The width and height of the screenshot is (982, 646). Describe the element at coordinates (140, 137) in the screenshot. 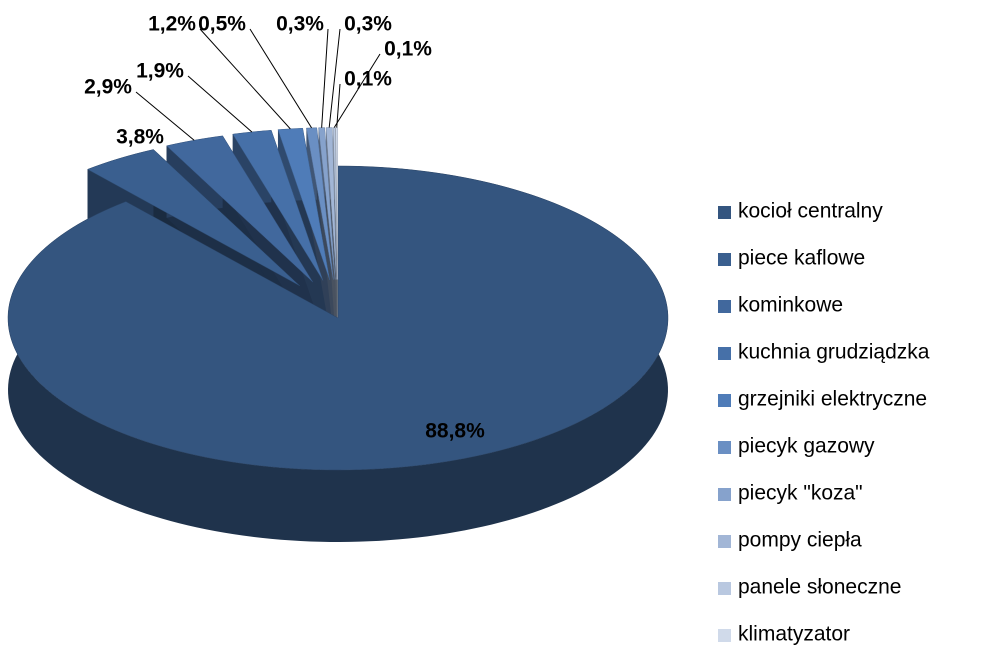

I see `value-label: 3,8%` at that location.